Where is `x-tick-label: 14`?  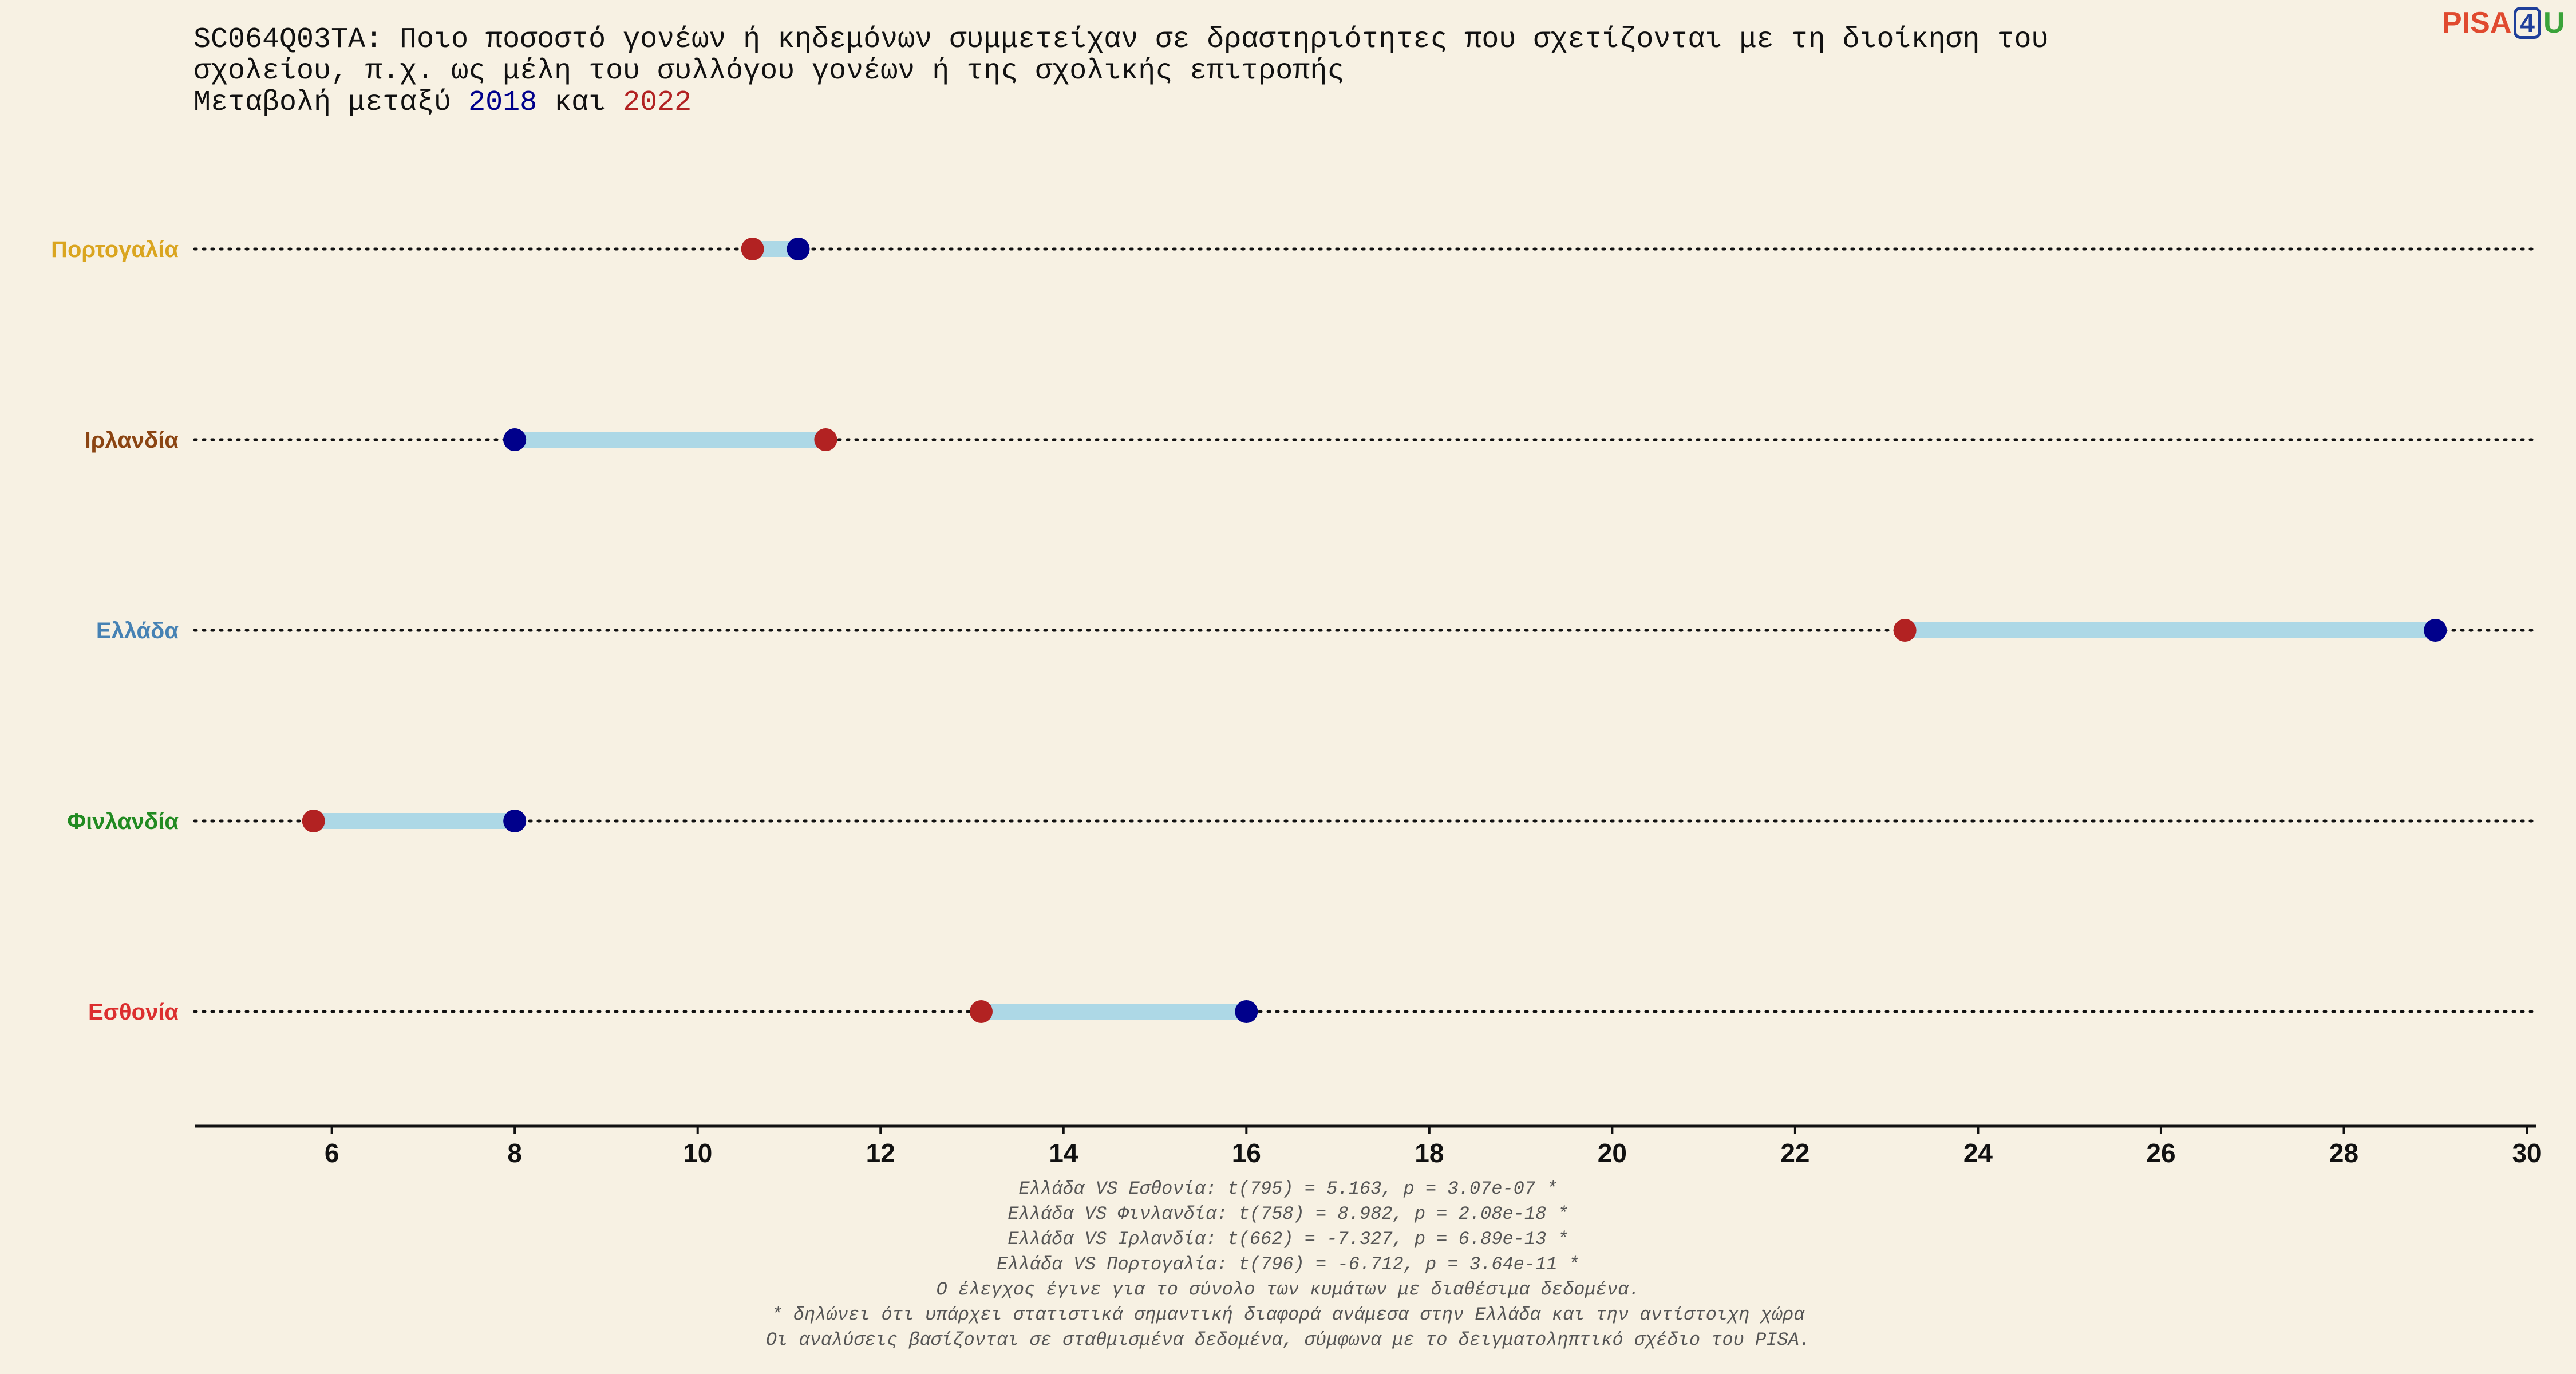 x-tick-label: 14 is located at coordinates (1063, 1153).